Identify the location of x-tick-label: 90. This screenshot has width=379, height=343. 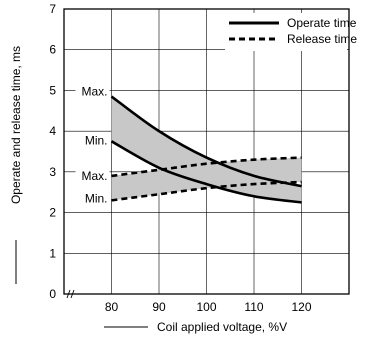
(159, 307).